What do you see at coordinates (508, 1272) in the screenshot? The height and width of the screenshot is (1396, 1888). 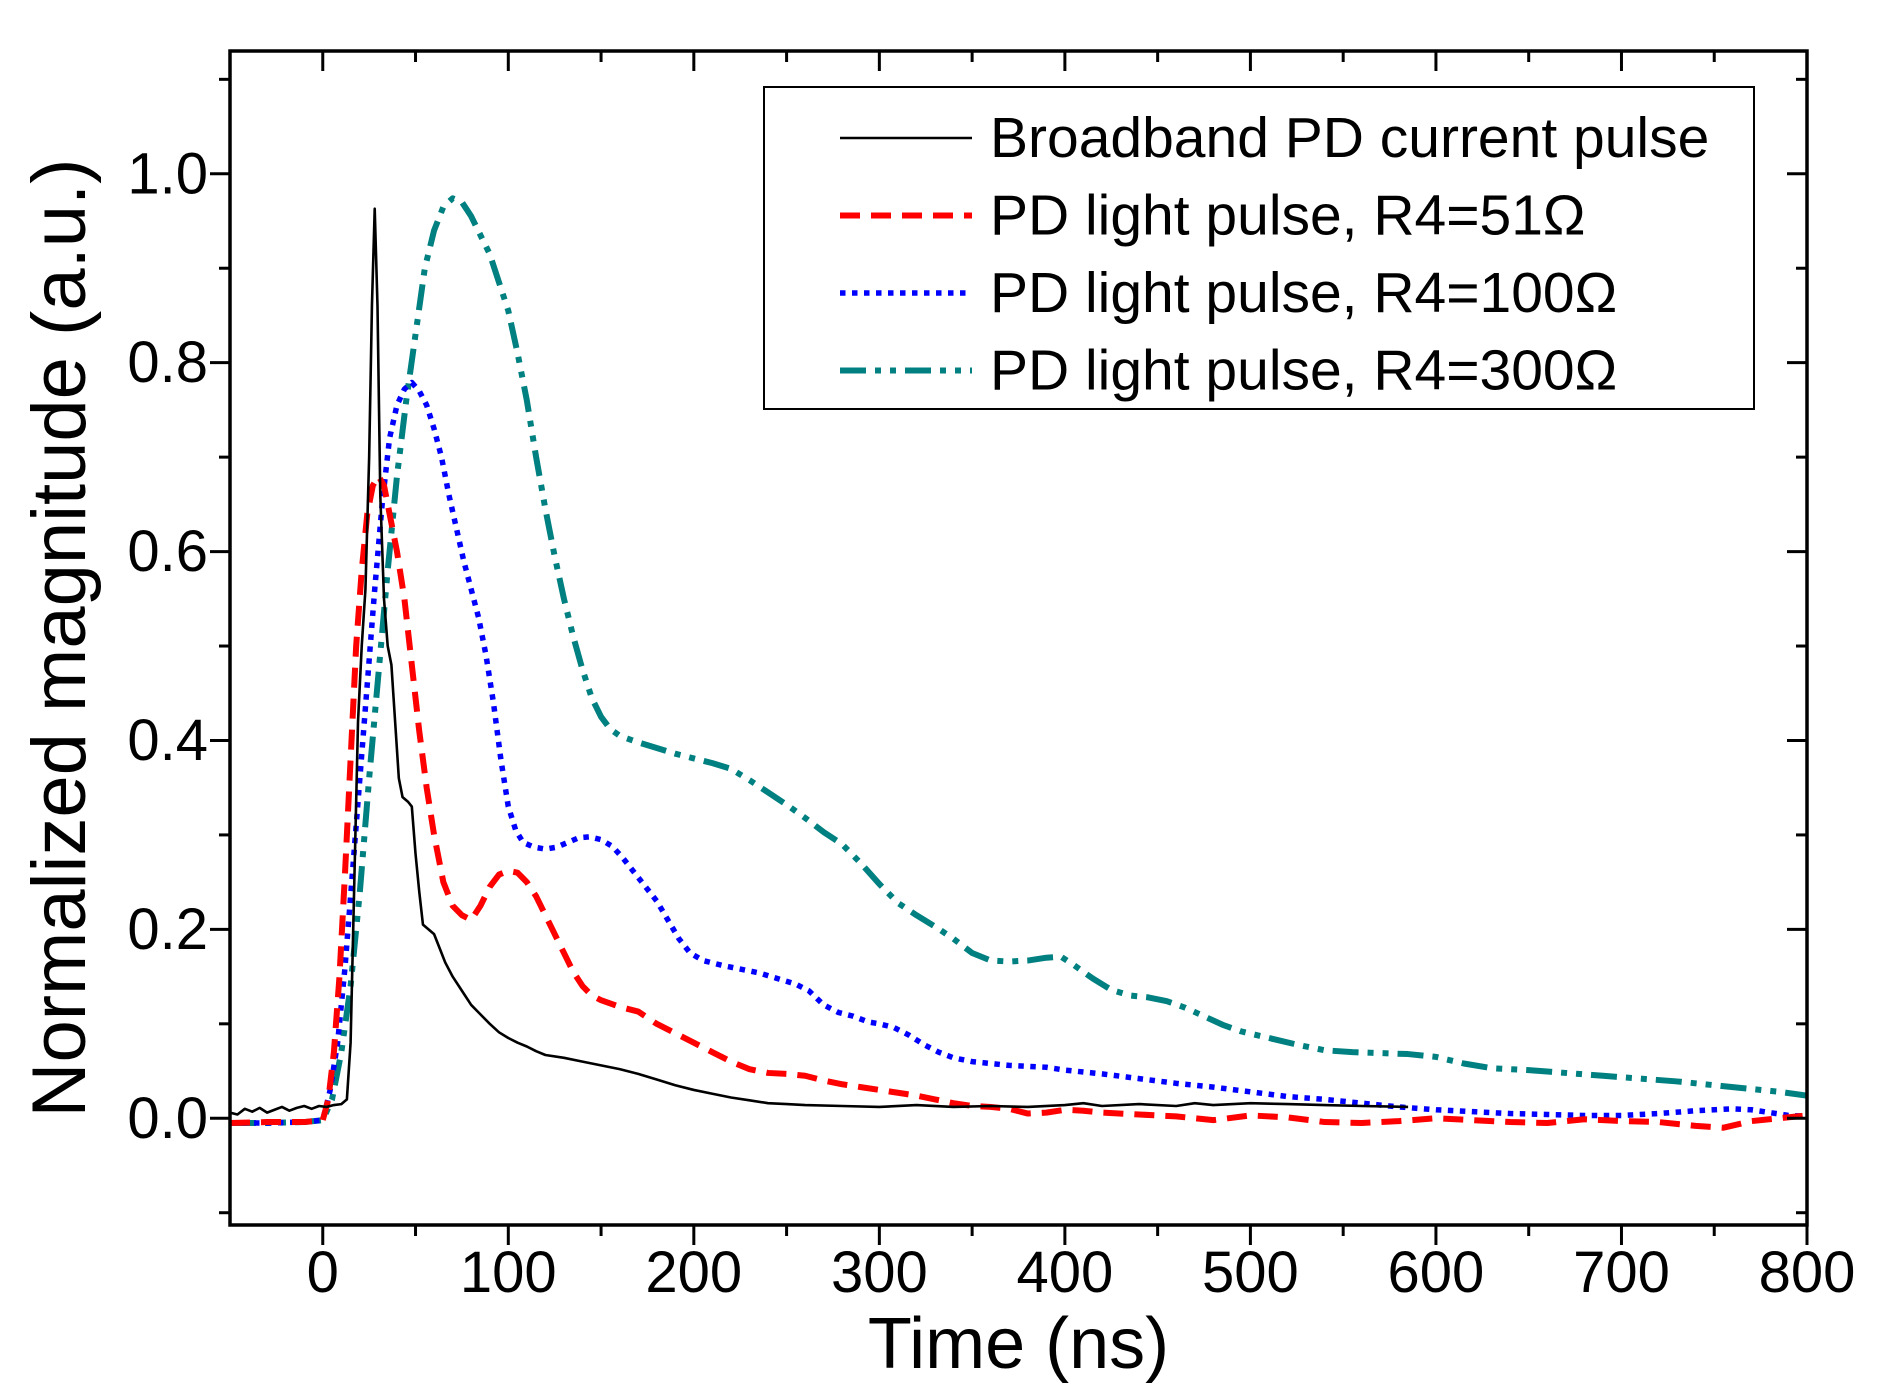 I see `x-tick-label: 100` at bounding box center [508, 1272].